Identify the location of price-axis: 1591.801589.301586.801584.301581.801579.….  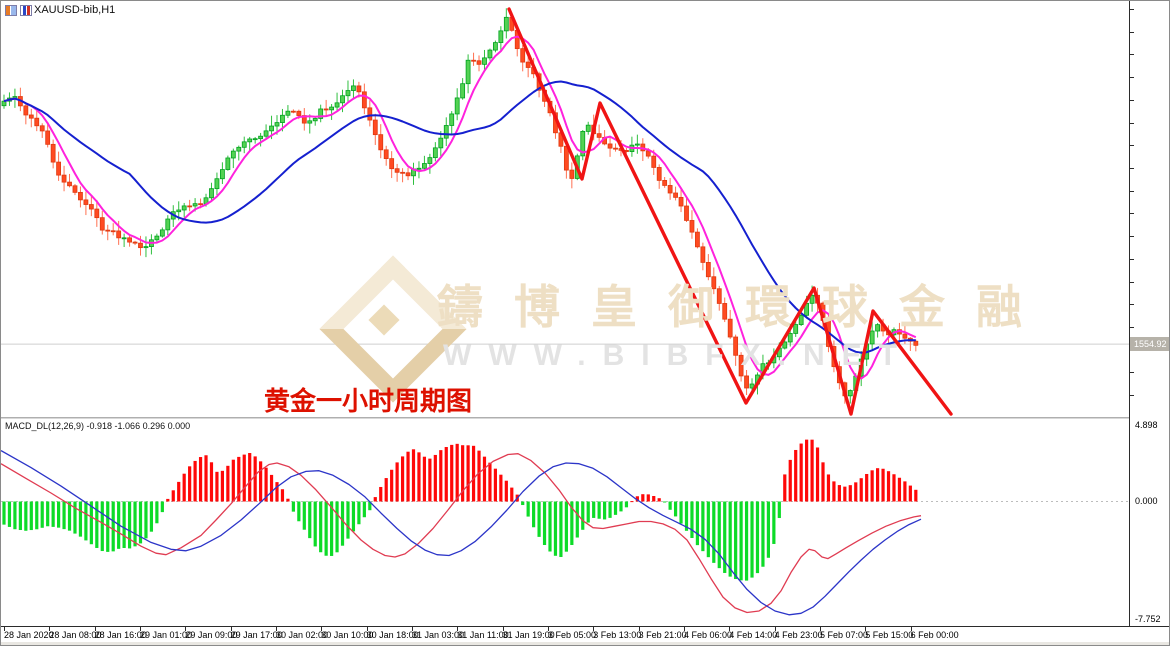
(1149, 313).